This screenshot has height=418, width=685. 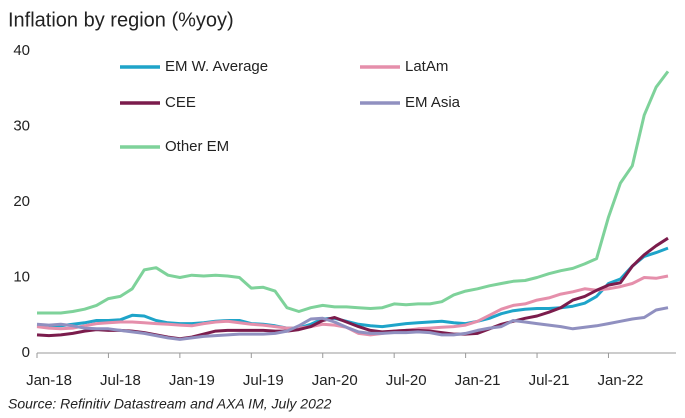 I want to click on x-tick-label: Jul-19, so click(x=263, y=380).